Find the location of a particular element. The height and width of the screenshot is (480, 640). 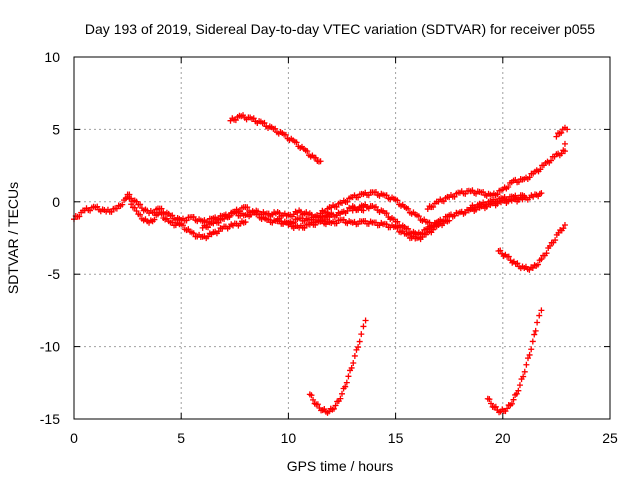

y-tick-label: -15 is located at coordinates (50, 419).